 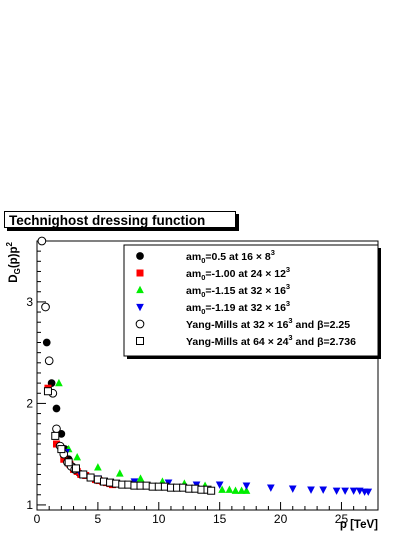 I want to click on chart-title: Technighost dressing function, so click(x=120, y=219).